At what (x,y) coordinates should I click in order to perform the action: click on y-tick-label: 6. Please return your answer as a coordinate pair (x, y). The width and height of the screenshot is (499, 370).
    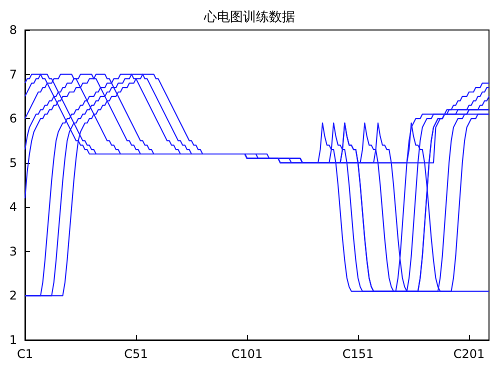
    Looking at the image, I should click on (13, 119).